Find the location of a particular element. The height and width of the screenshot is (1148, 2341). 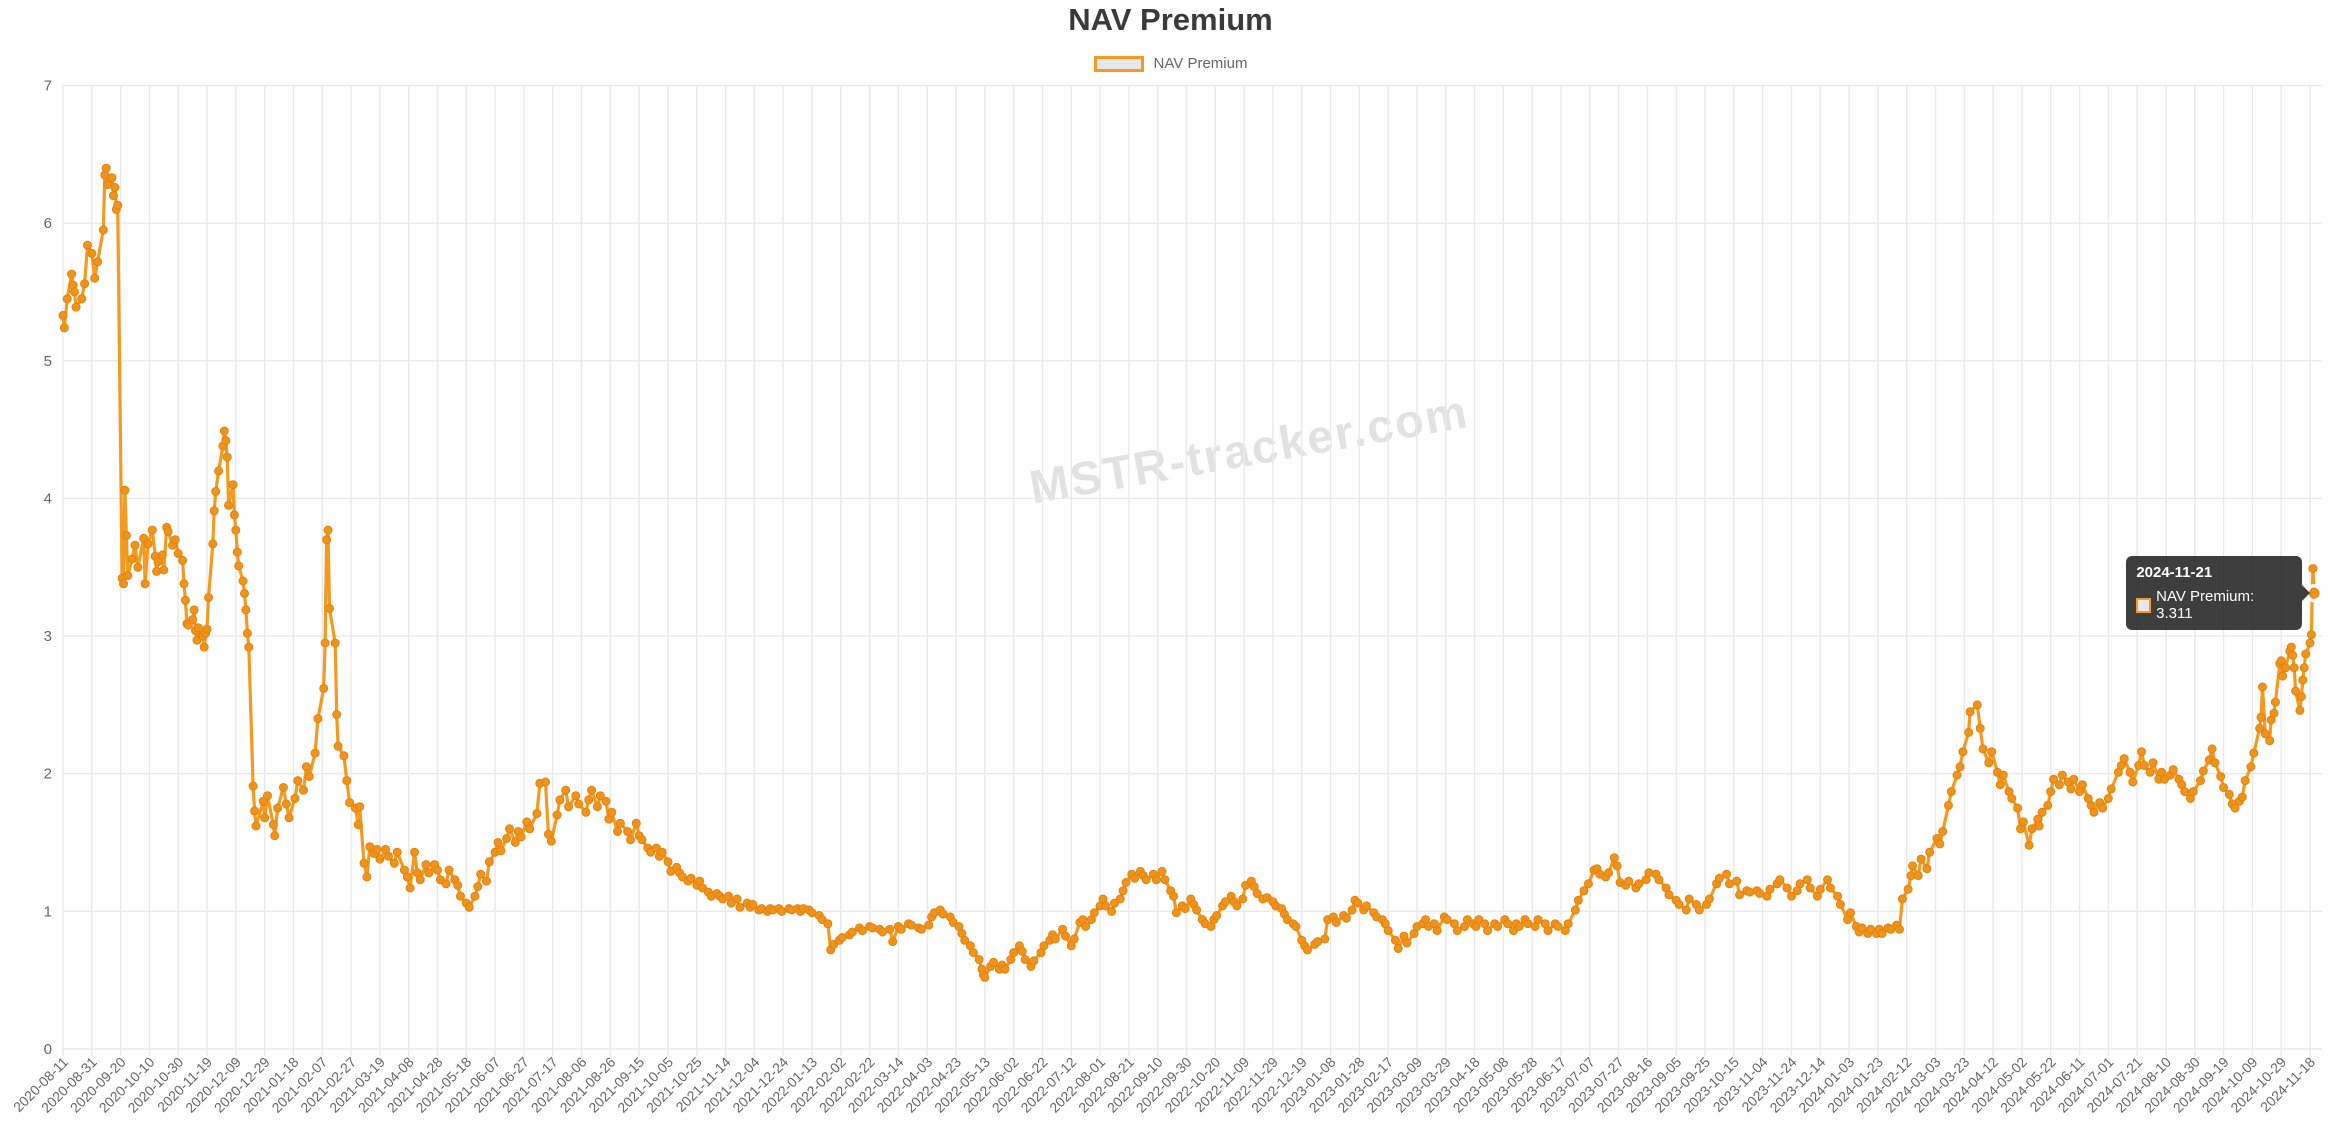

legend-item-nav-premium: NAV Premium is located at coordinates (1170, 63).